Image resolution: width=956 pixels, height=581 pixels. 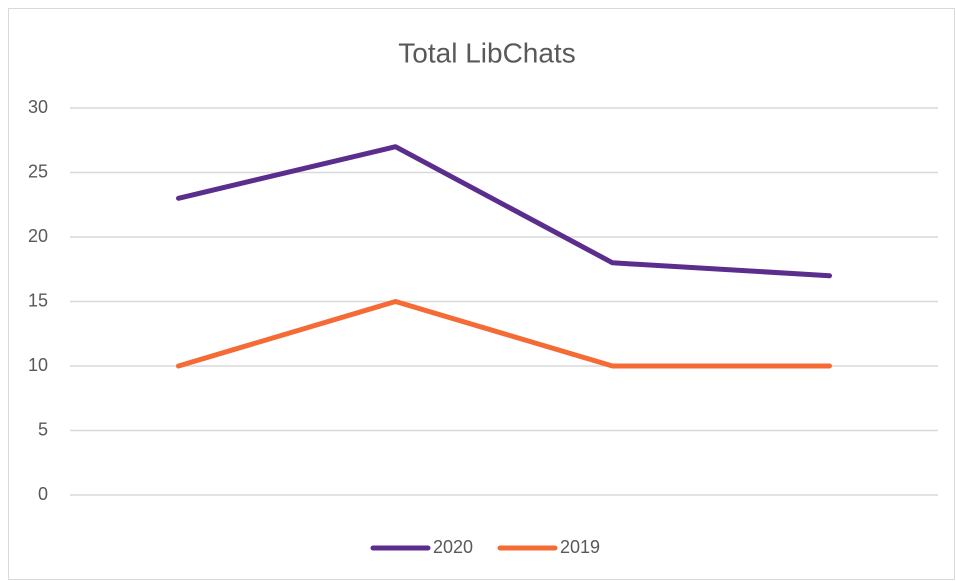 What do you see at coordinates (38, 236) in the screenshot?
I see `y-tick-label: 20` at bounding box center [38, 236].